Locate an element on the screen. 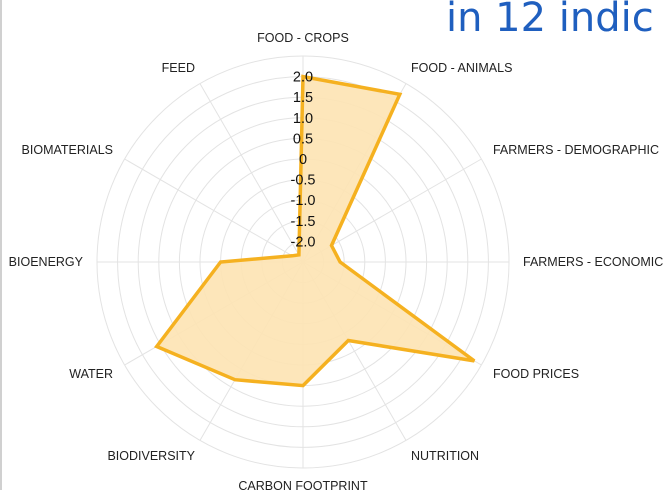 The width and height of the screenshot is (672, 490). tick-label: 1.0 is located at coordinates (303, 119).